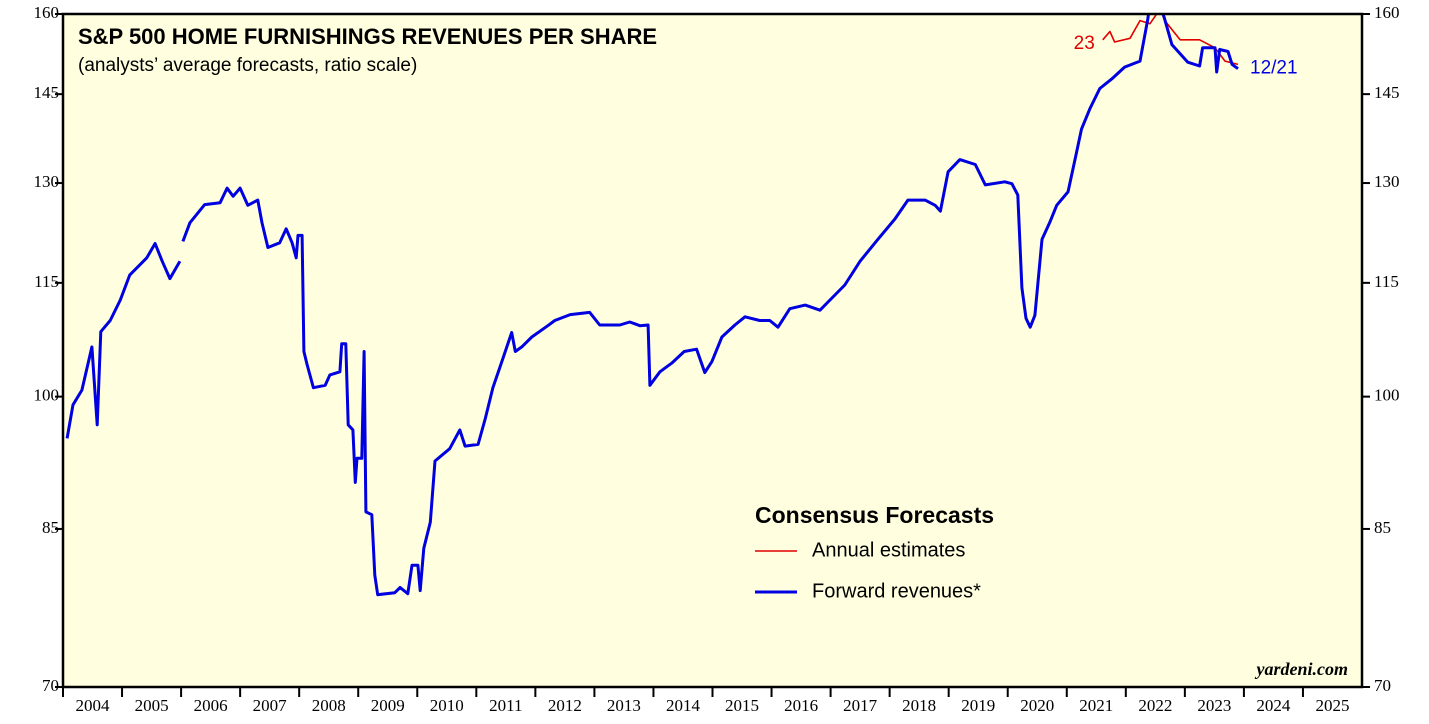 Image resolution: width=1429 pixels, height=724 pixels. Describe the element at coordinates (919, 705) in the screenshot. I see `x-tick-label: 2018` at that location.